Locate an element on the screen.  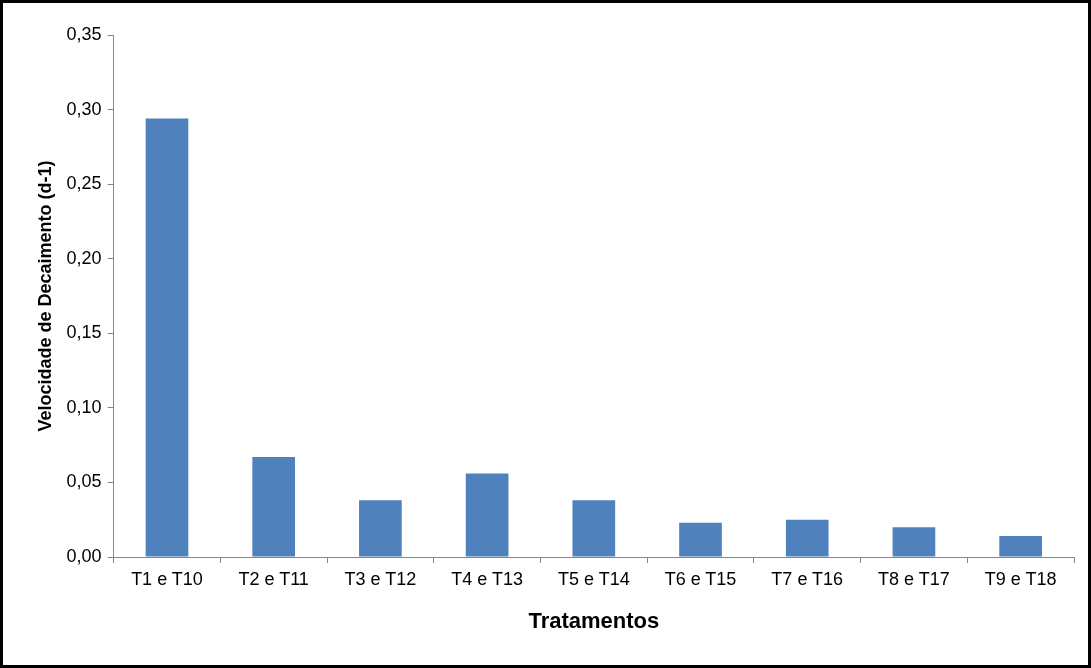
y-tick-label: 0,15 is located at coordinates (84, 332).